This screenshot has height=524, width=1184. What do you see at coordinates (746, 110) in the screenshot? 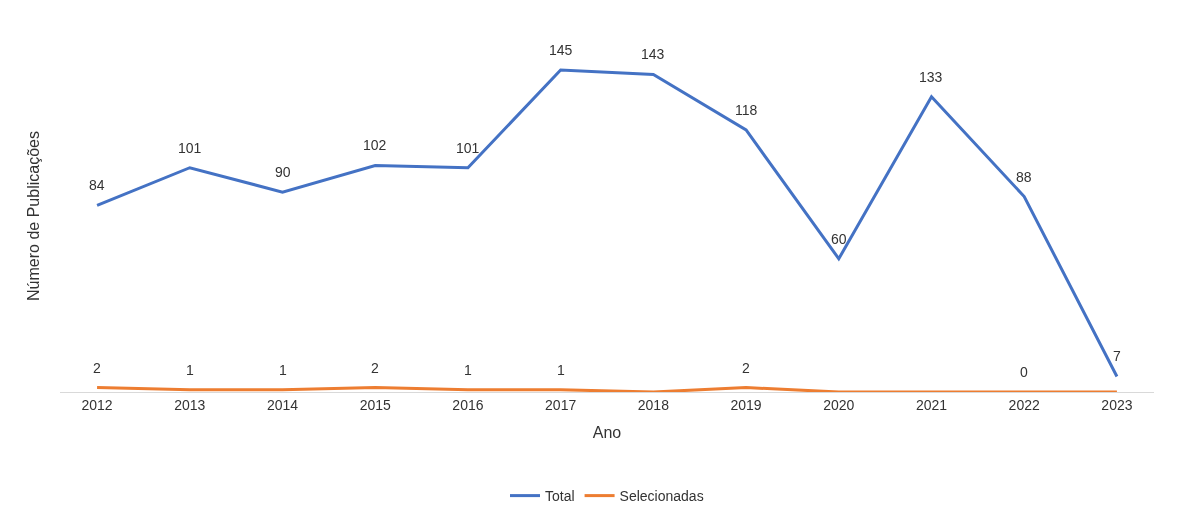
I see `data-label: 118` at bounding box center [746, 110].